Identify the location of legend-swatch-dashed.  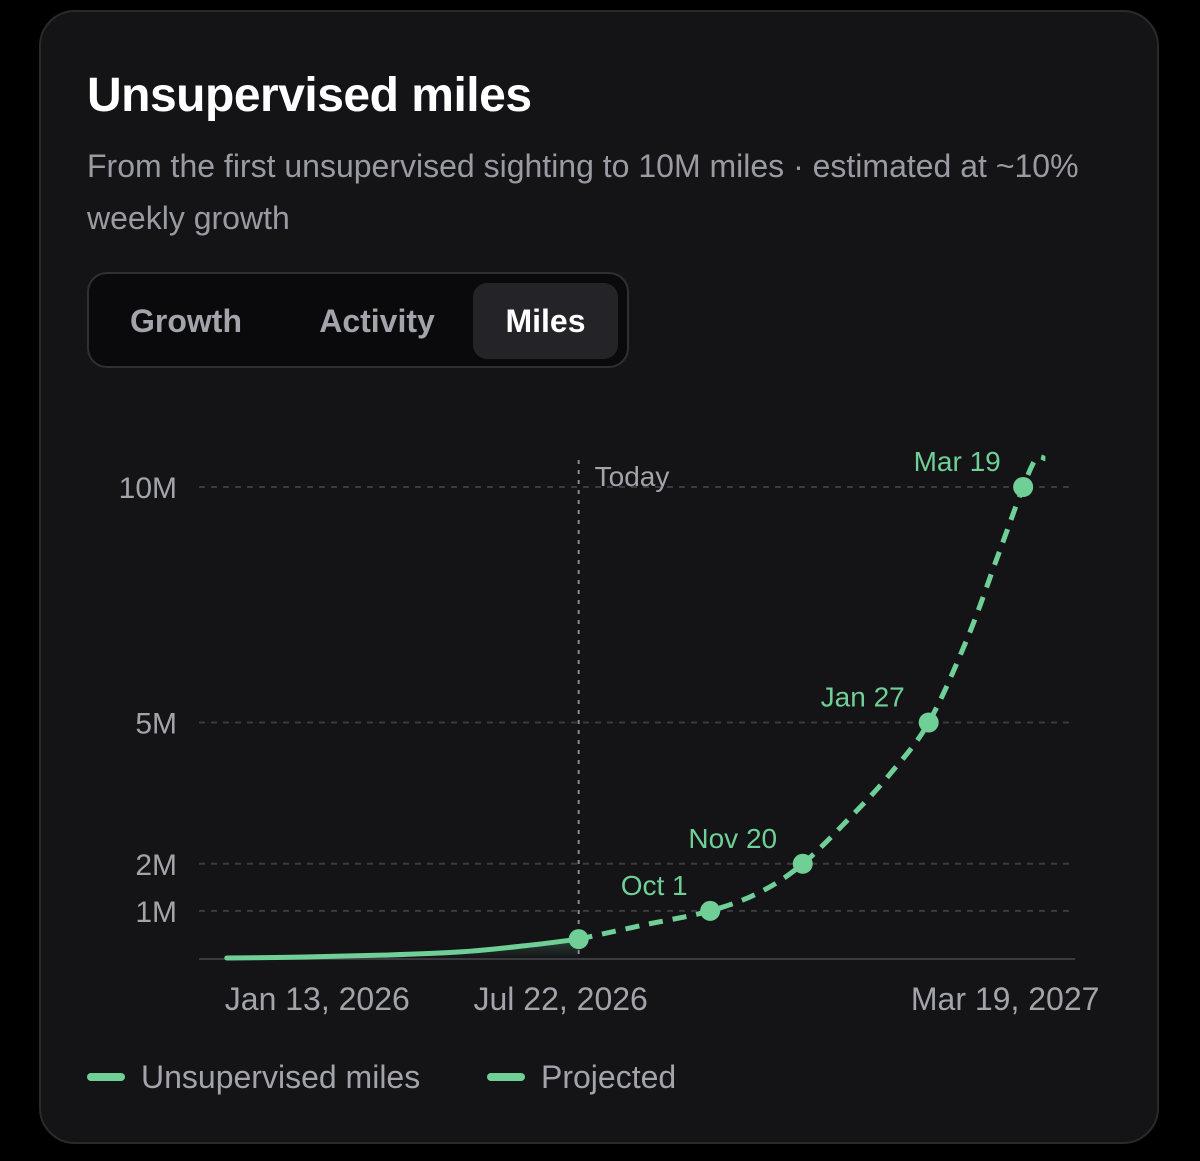
(506, 1077).